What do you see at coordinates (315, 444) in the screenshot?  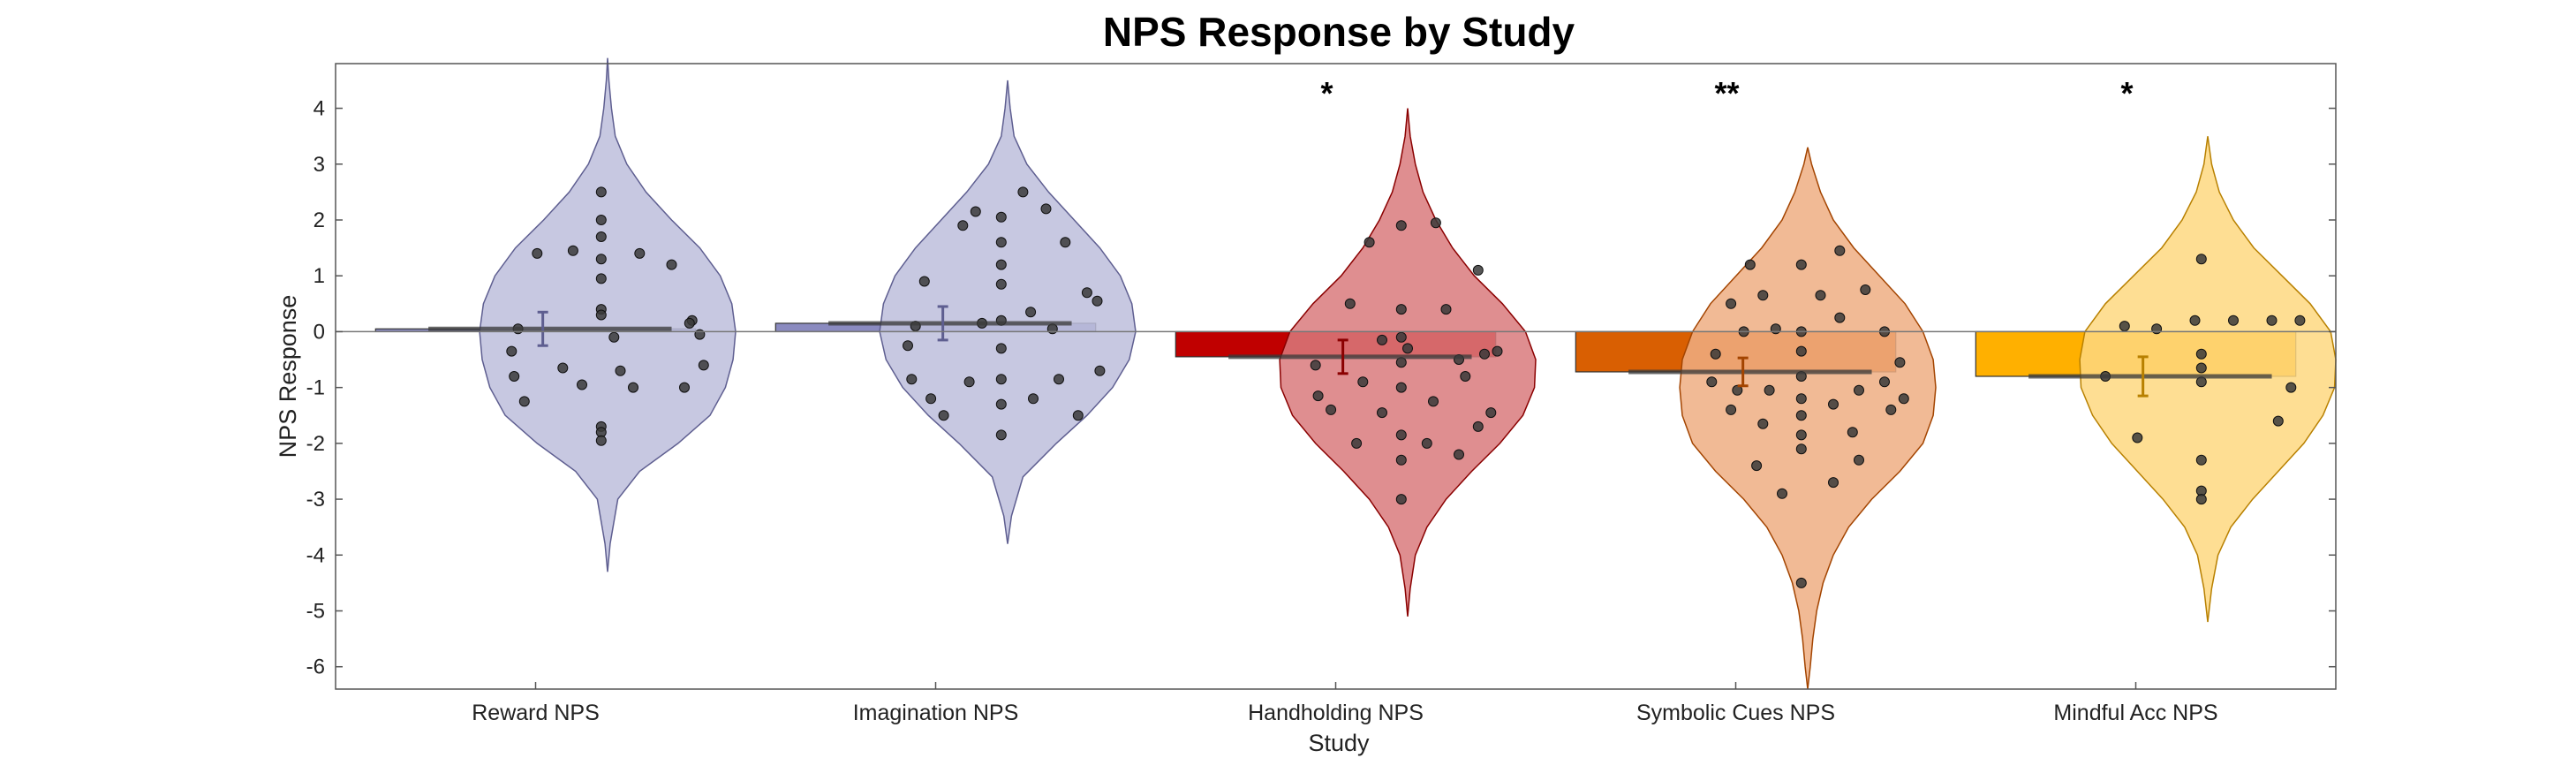 I see `y-tick-label: -2` at bounding box center [315, 444].